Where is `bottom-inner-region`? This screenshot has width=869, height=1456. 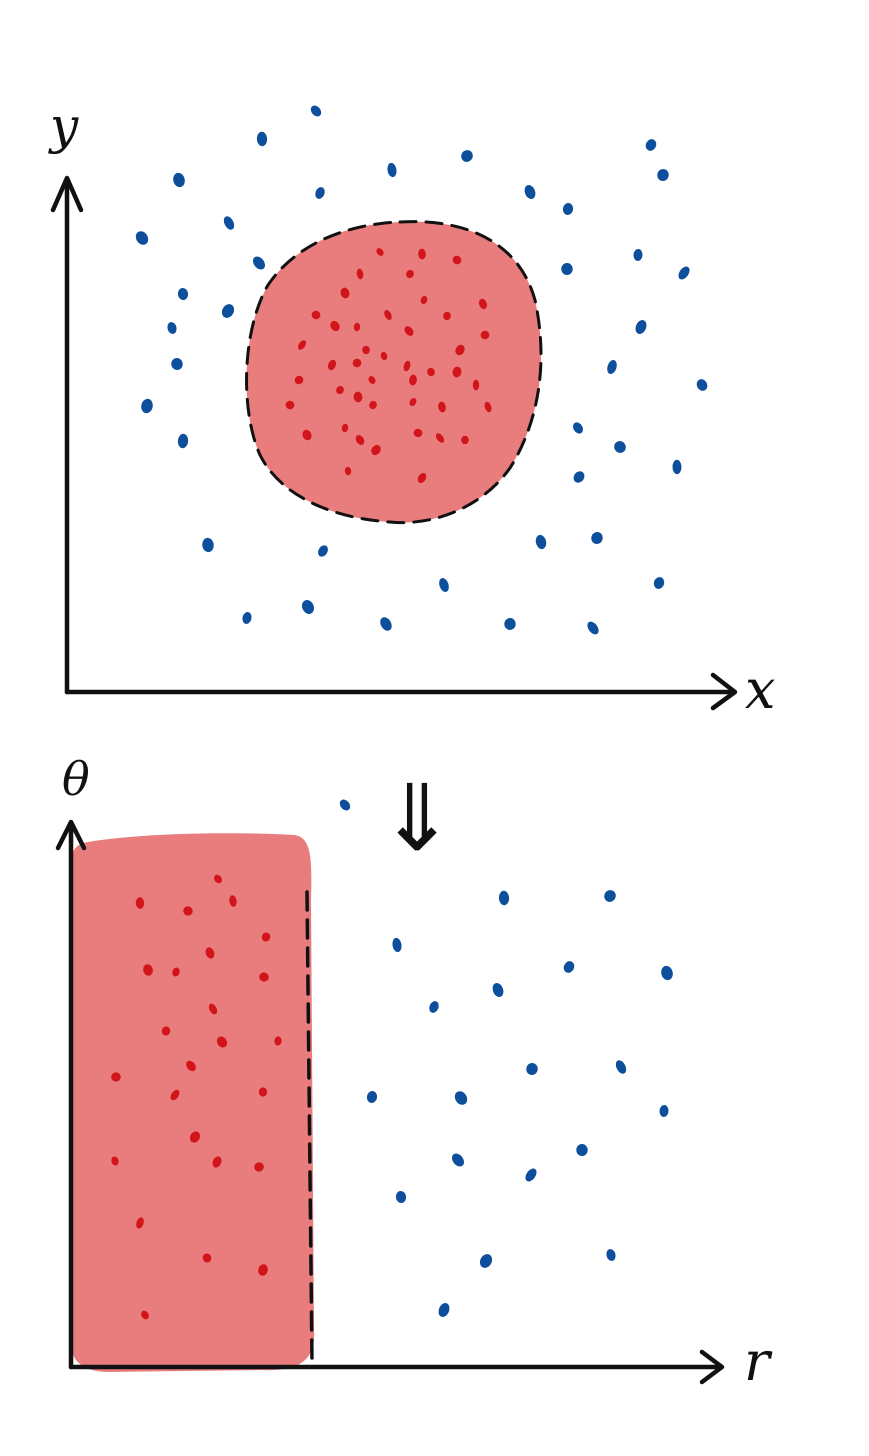 bottom-inner-region is located at coordinates (192, 1102).